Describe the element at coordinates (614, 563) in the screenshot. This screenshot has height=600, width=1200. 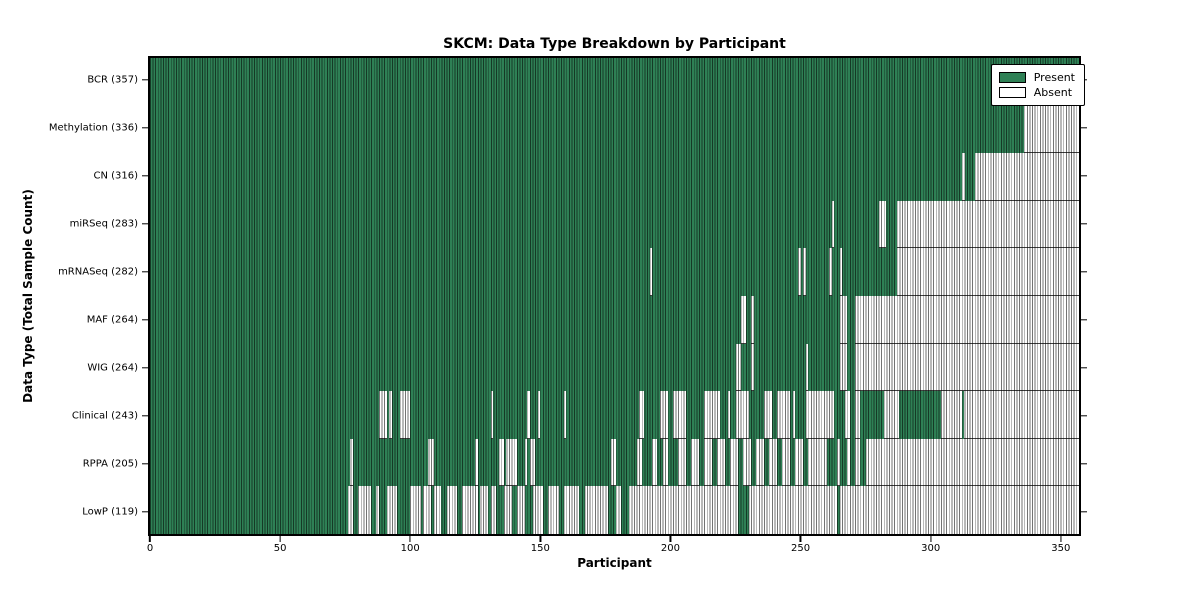
I see `x-axis-label: Participant` at that location.